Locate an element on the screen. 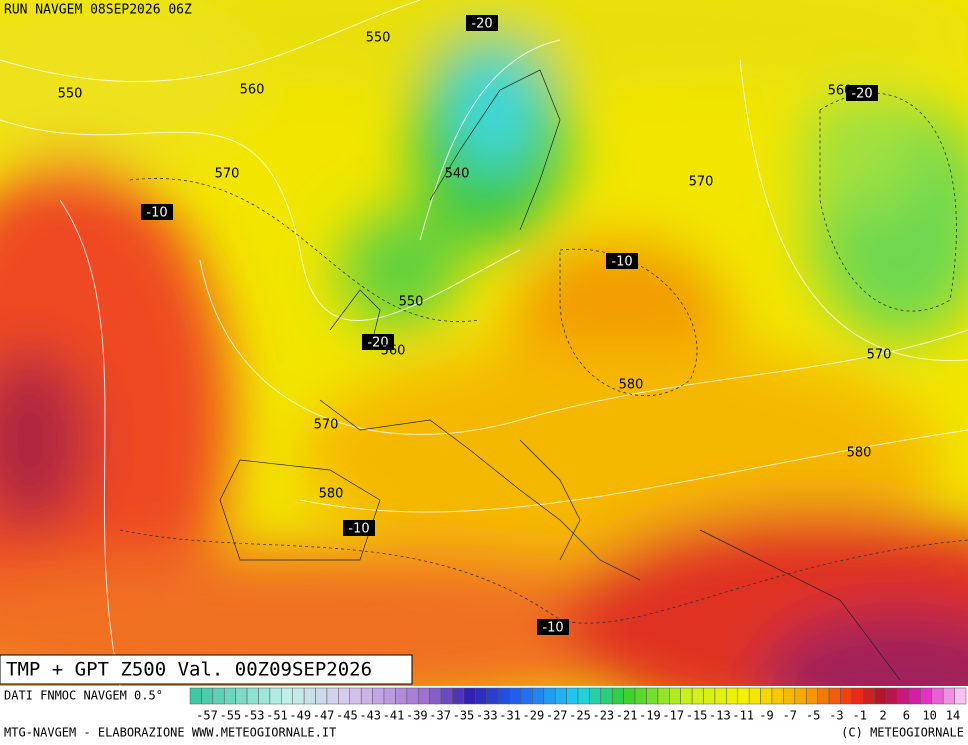 The height and width of the screenshot is (745, 968). colorbar-label: 2 is located at coordinates (882, 716).